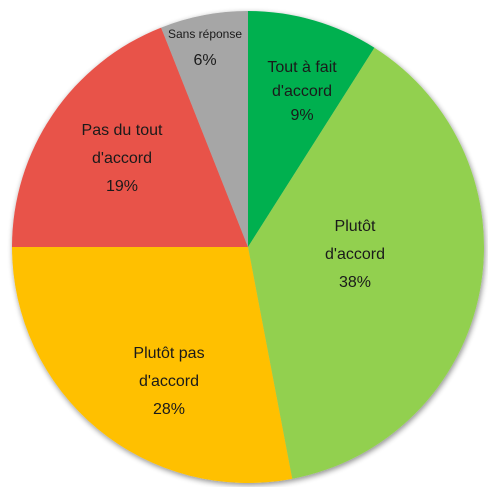 The height and width of the screenshot is (487, 488). I want to click on pie-label-line-plutot-pas-daccord: Plutôt pas, so click(168, 353).